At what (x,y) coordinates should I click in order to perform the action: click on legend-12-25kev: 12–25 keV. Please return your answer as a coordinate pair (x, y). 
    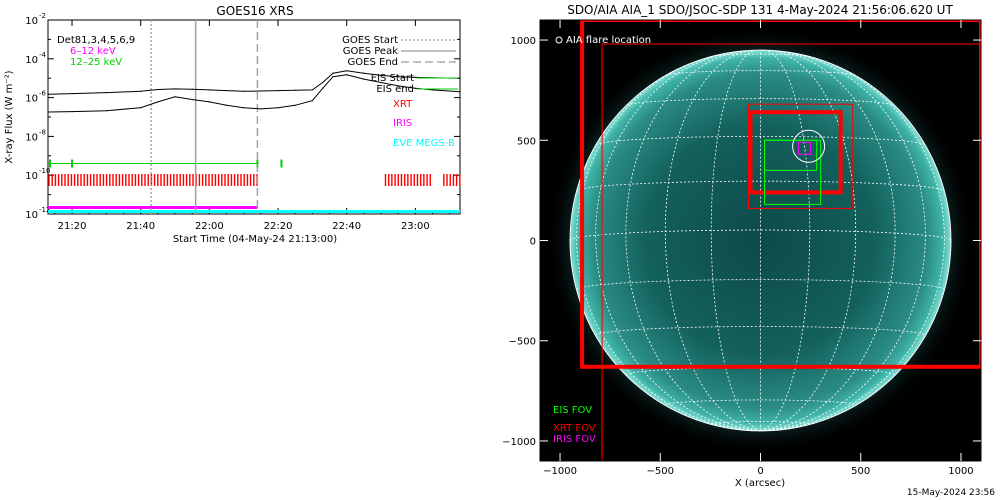
    Looking at the image, I should click on (96, 62).